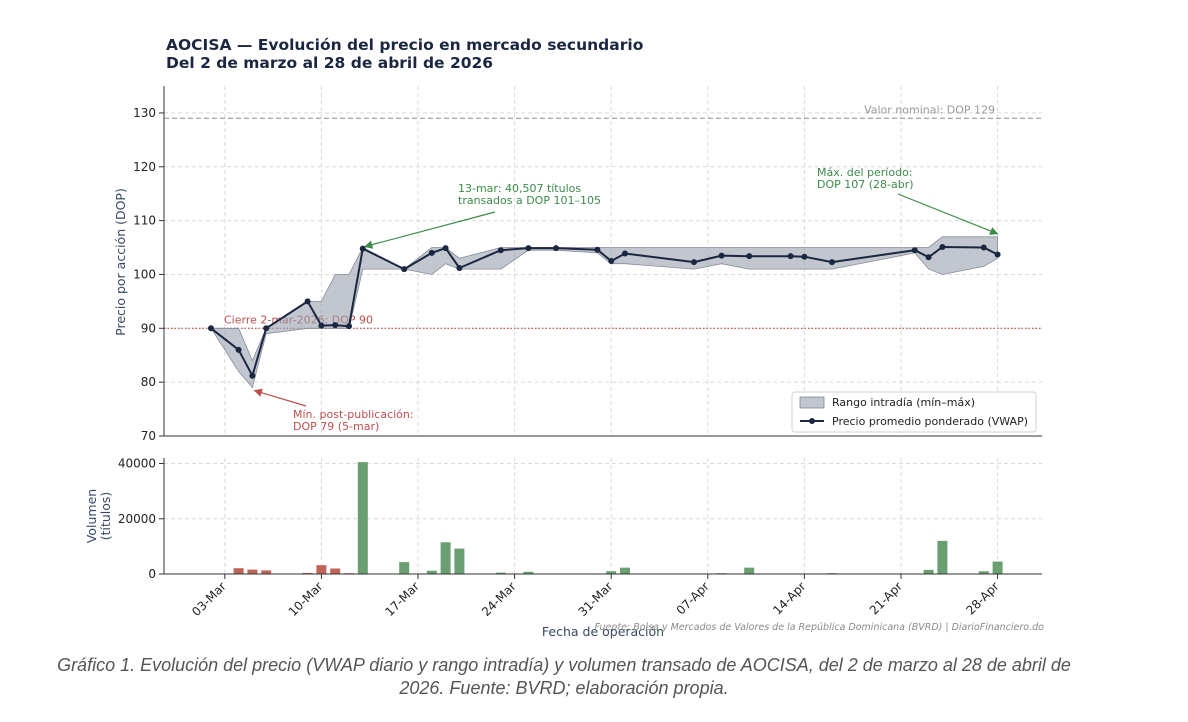 The width and height of the screenshot is (1188, 722). Describe the element at coordinates (105, 516) in the screenshot. I see `volume-y-axis-label-line2: (títulos)` at that location.